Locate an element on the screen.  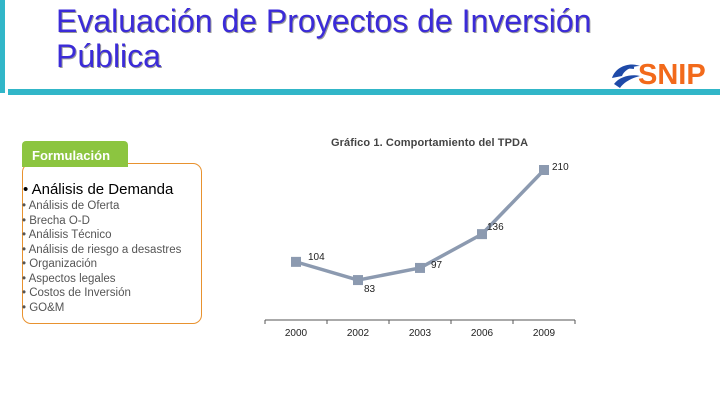
header-rule is located at coordinates (364, 92).